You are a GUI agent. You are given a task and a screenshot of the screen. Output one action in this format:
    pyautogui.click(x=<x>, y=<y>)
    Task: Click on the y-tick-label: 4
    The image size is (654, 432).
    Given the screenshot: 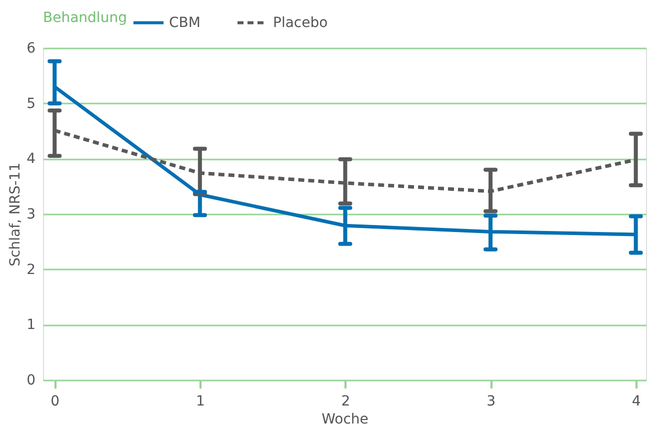 What is the action you would take?
    pyautogui.click(x=31, y=159)
    